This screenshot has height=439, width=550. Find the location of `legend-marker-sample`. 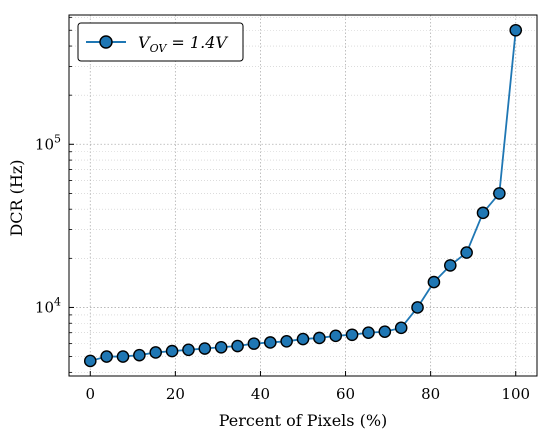

legend-marker-sample is located at coordinates (106, 42).